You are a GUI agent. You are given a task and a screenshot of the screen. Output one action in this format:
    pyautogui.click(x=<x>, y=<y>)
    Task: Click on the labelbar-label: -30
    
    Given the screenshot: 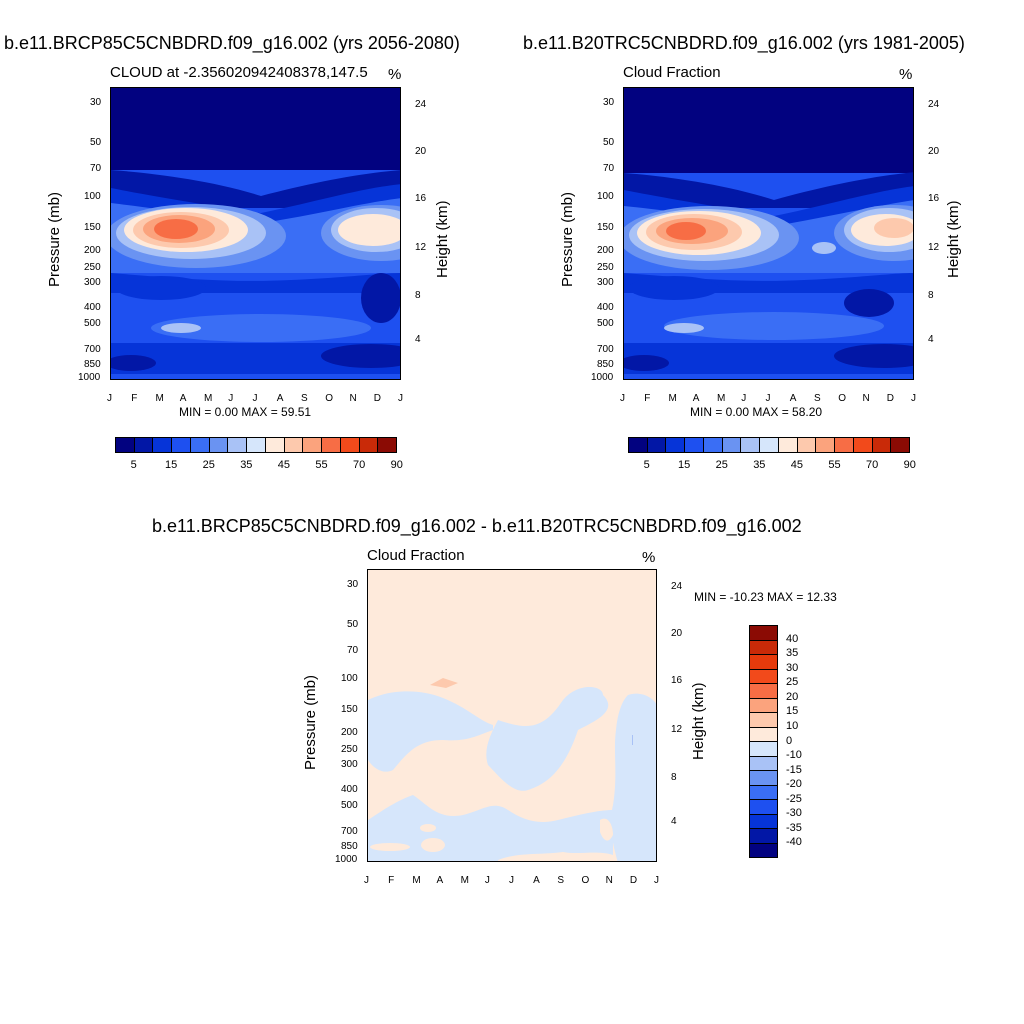 What is the action you would take?
    pyautogui.click(x=794, y=813)
    